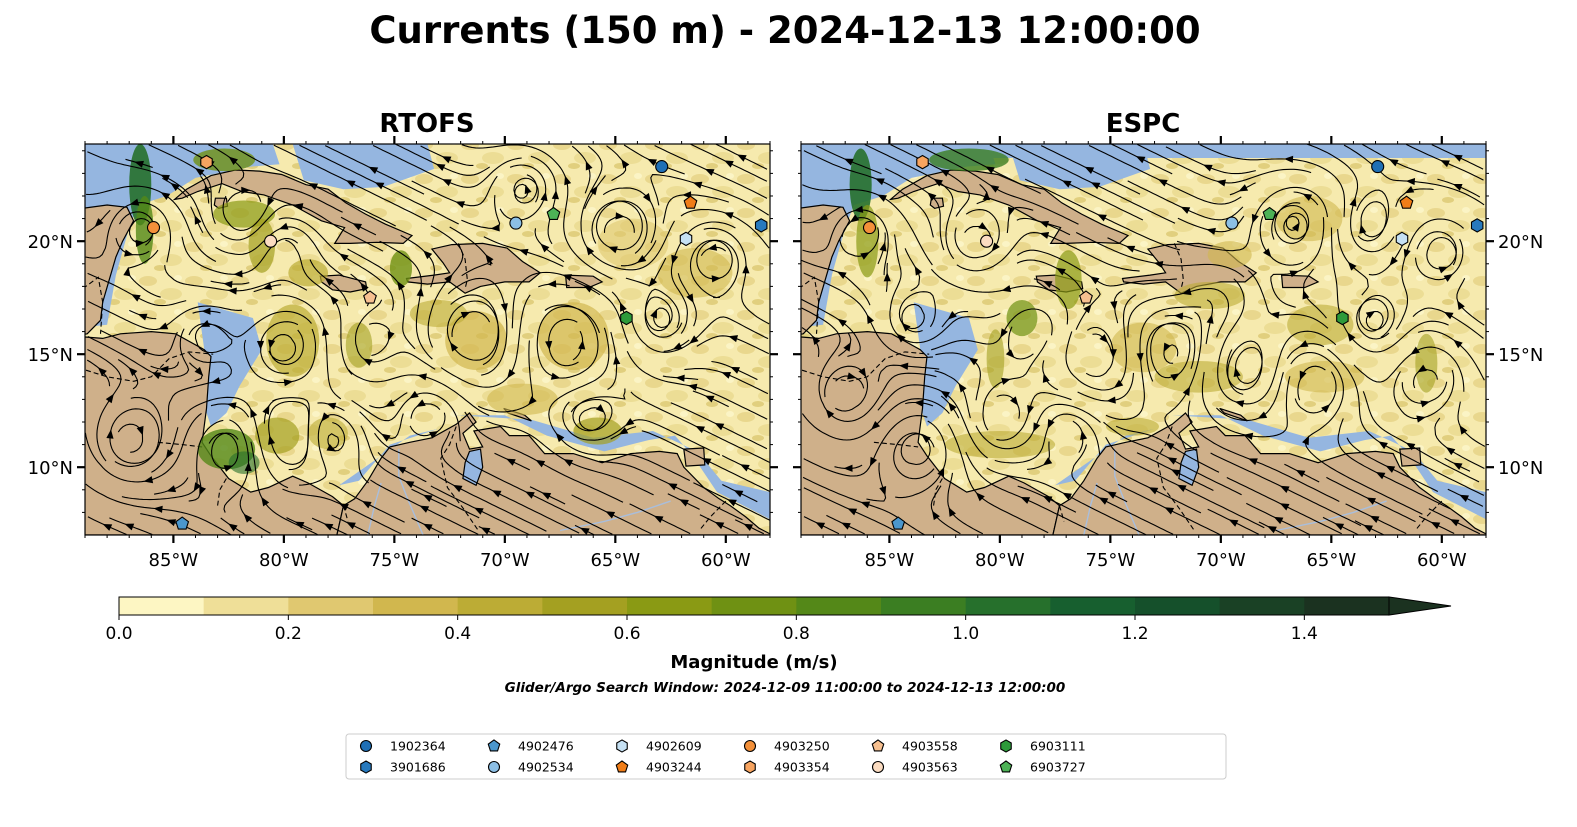 The image size is (1577, 827). Describe the element at coordinates (50, 468) in the screenshot. I see `lat-tick-label: 10°N` at that location.